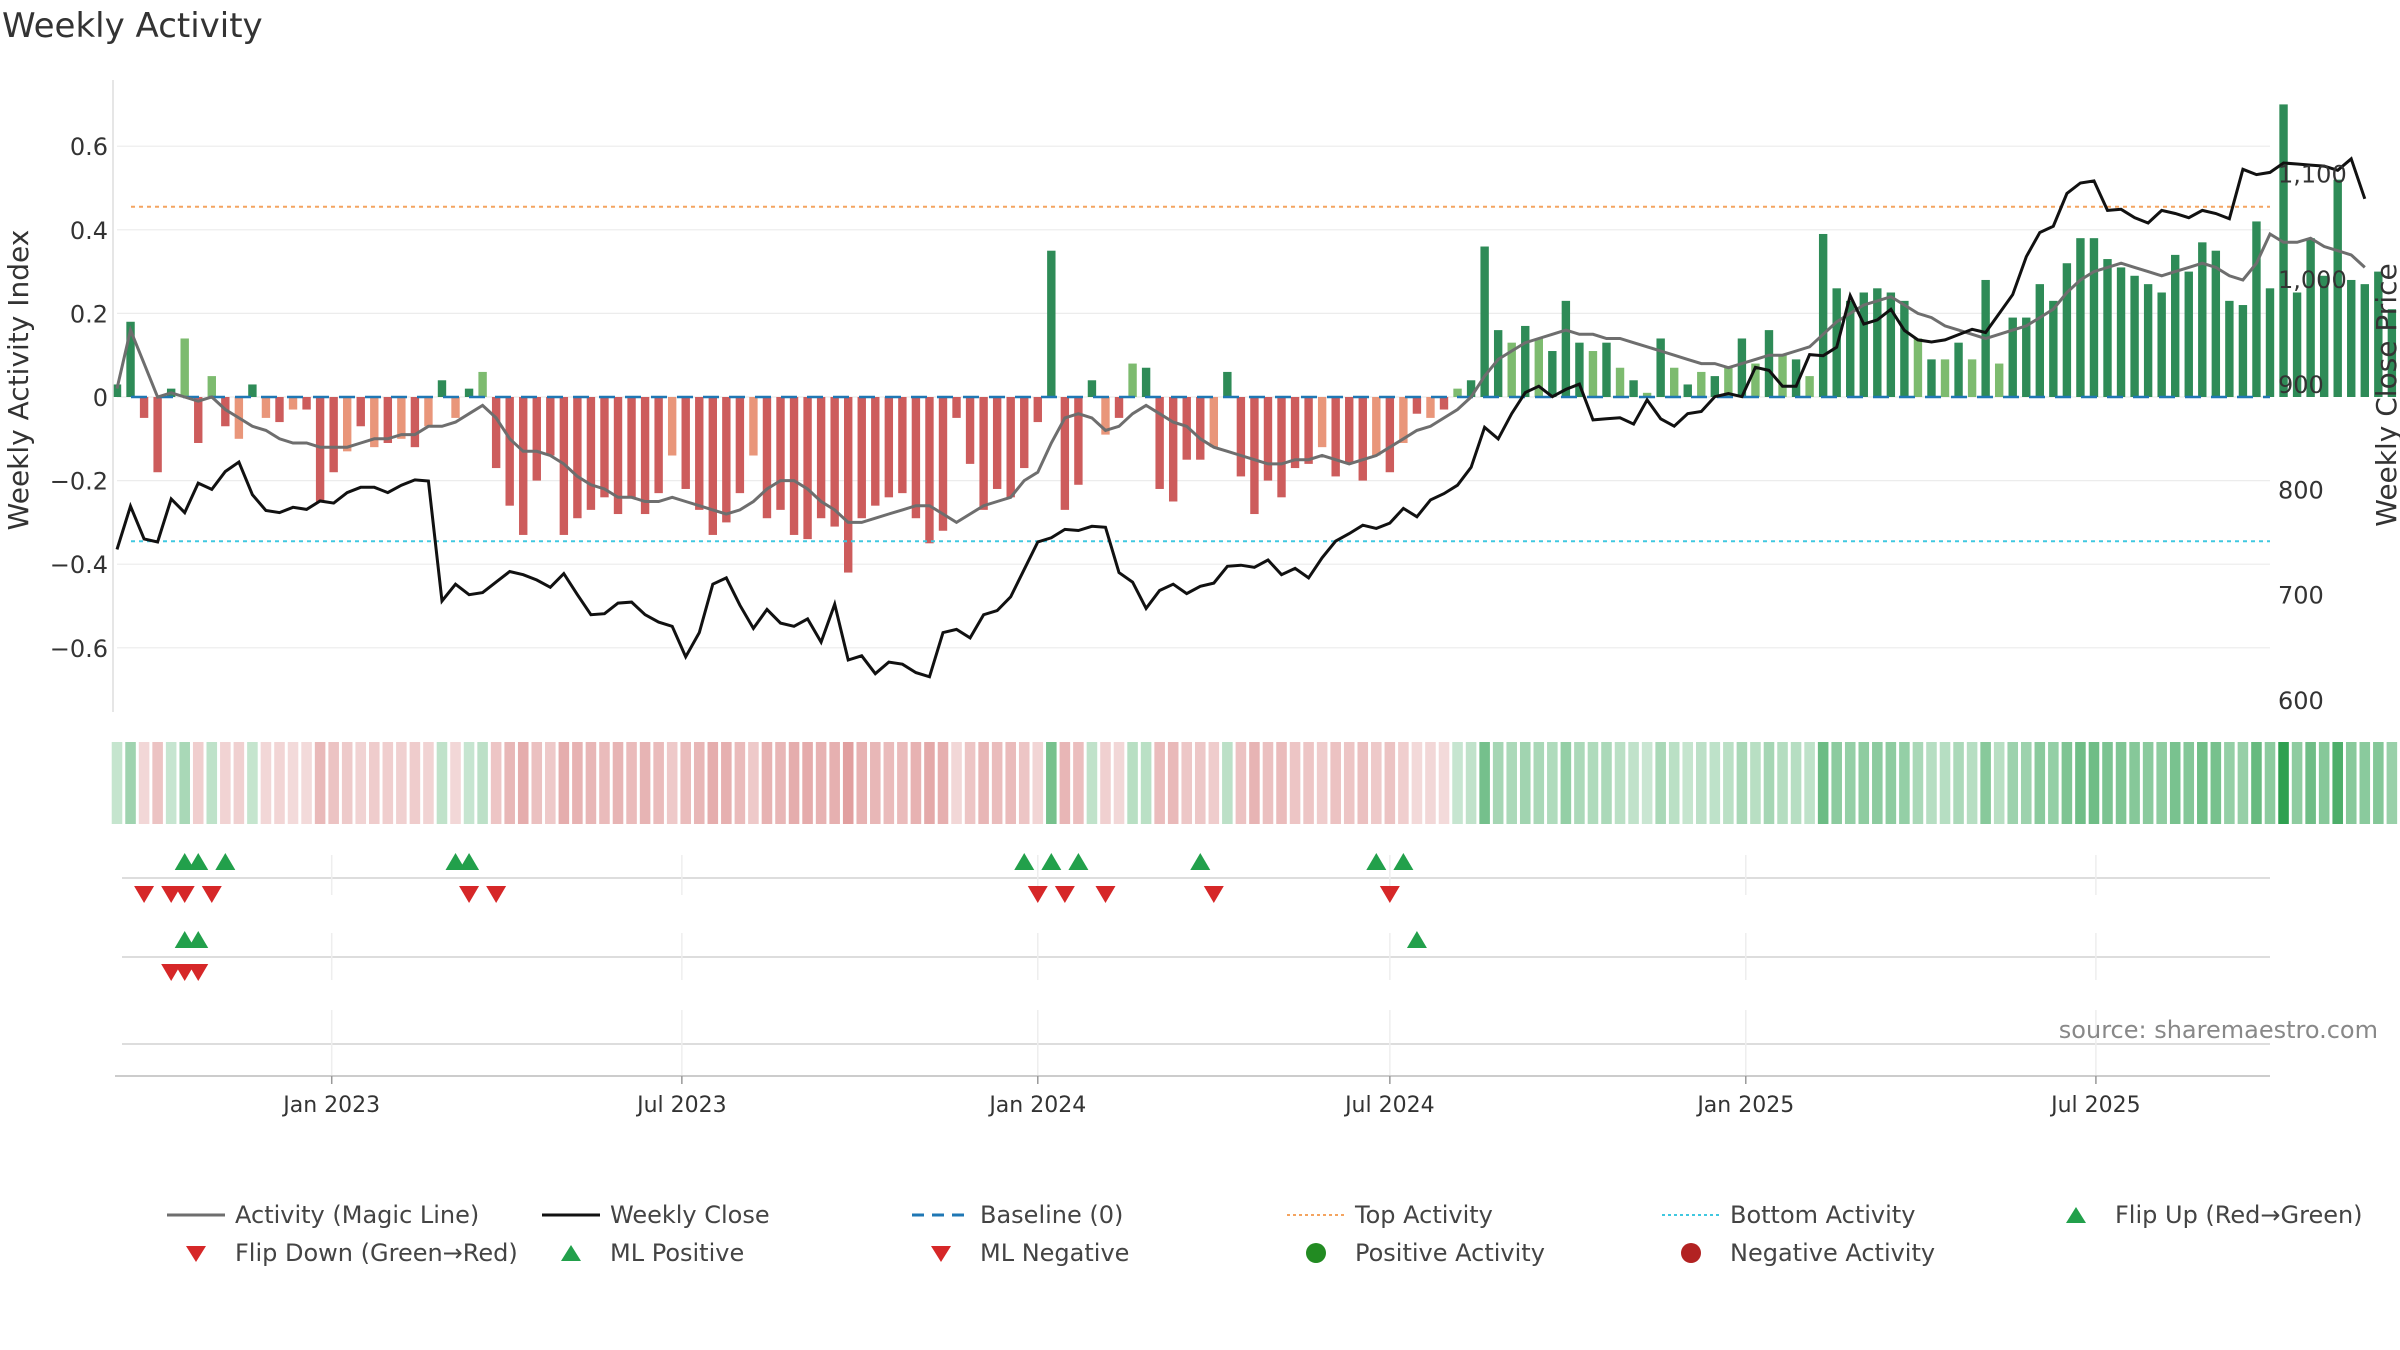 This screenshot has height=1350, width=2400. What do you see at coordinates (469, 861) in the screenshot?
I see `flip-up-marker` at bounding box center [469, 861].